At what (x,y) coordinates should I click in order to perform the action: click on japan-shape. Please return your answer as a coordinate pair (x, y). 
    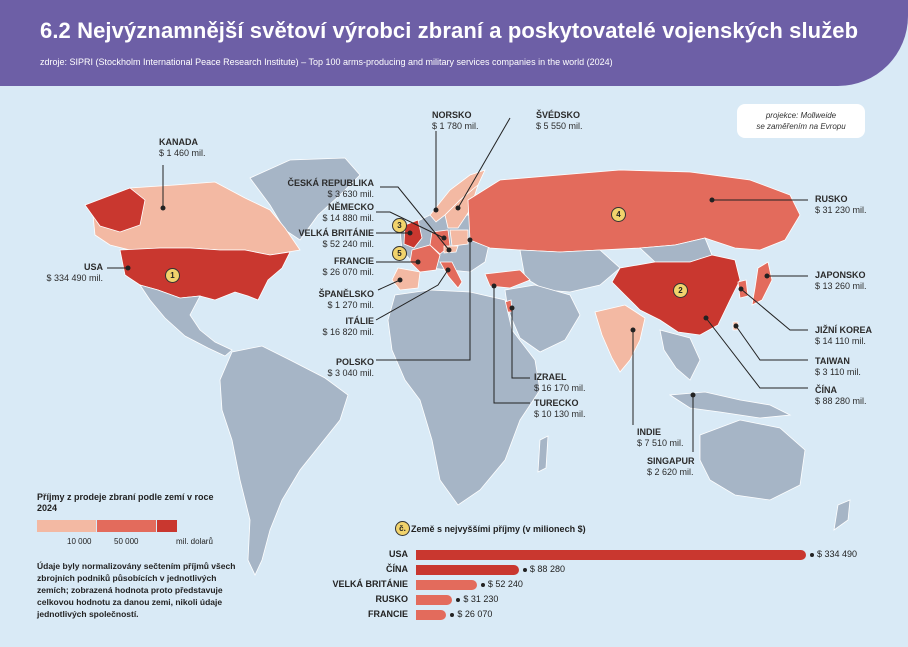
    Looking at the image, I should click on (762, 283).